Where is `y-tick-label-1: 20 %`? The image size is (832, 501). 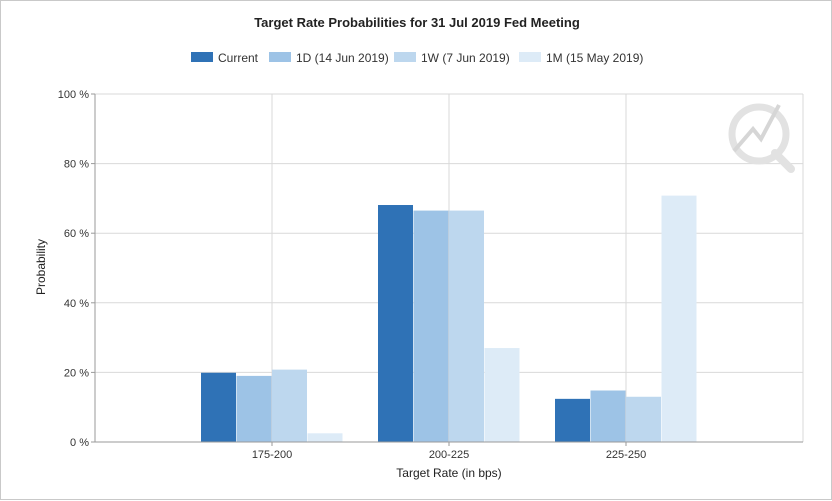 y-tick-label-1: 20 % is located at coordinates (76, 373).